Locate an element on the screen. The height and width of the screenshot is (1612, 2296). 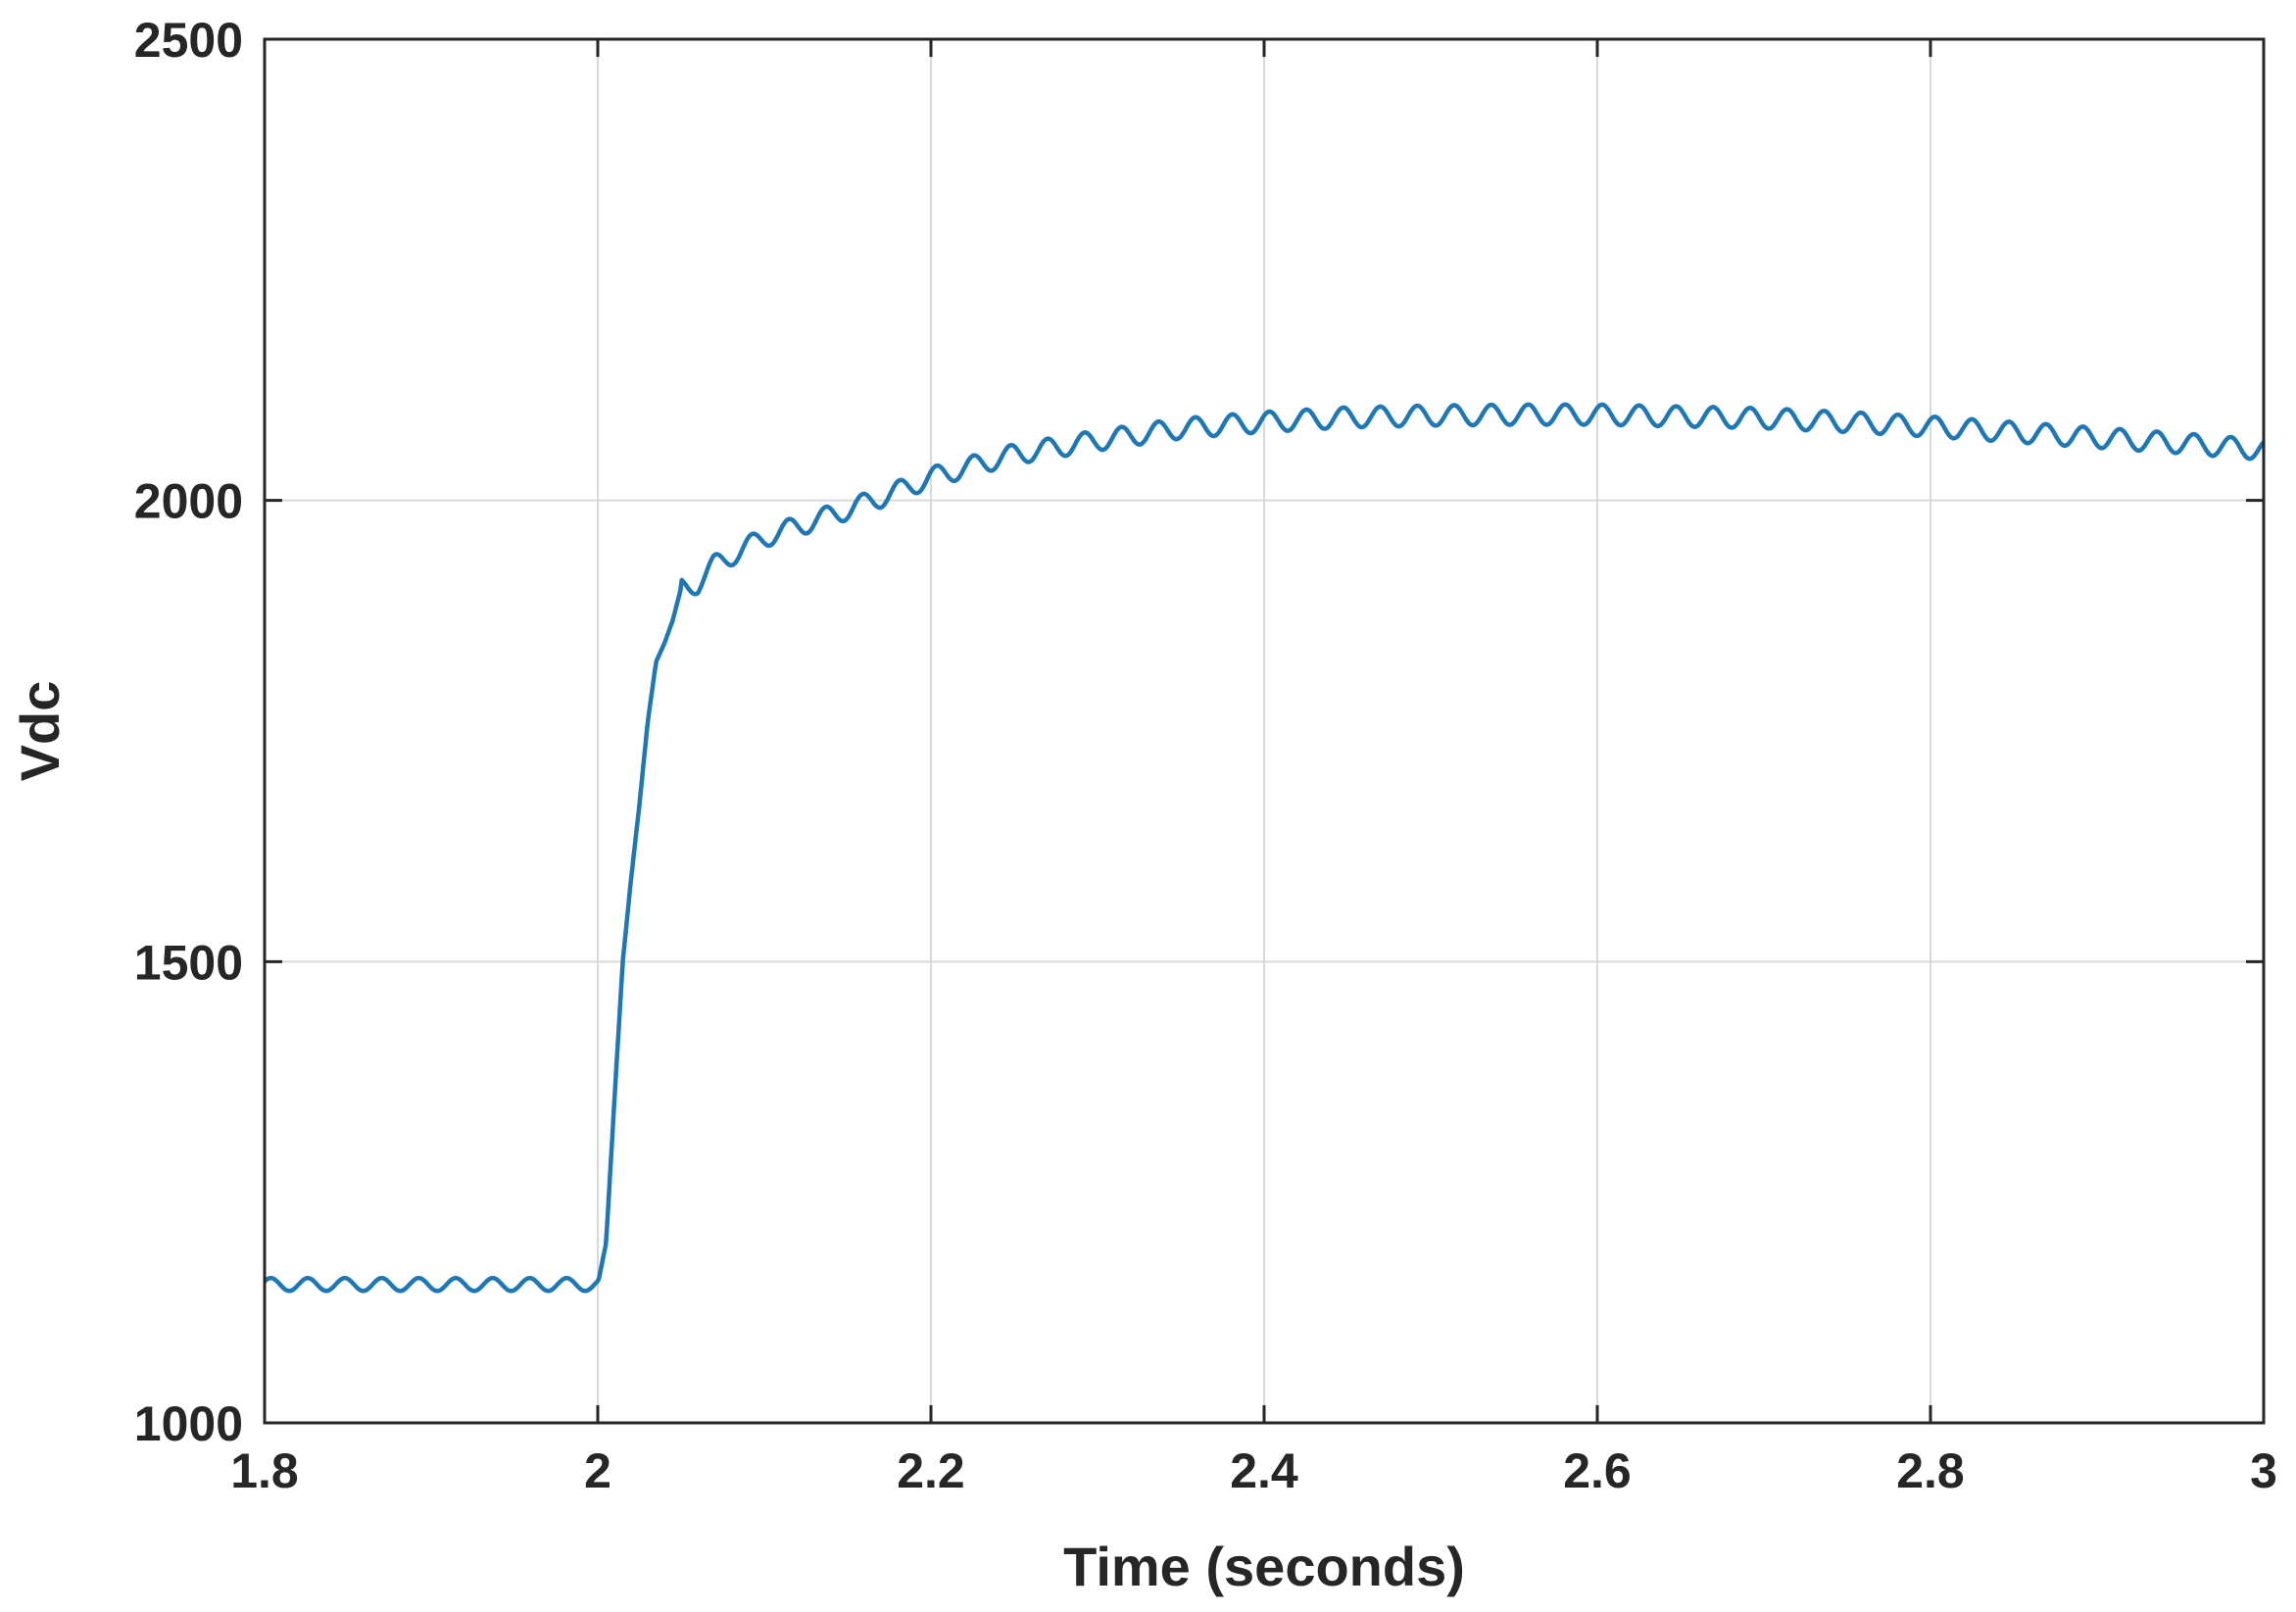
x-tick-label: 2.2 is located at coordinates (931, 1470).